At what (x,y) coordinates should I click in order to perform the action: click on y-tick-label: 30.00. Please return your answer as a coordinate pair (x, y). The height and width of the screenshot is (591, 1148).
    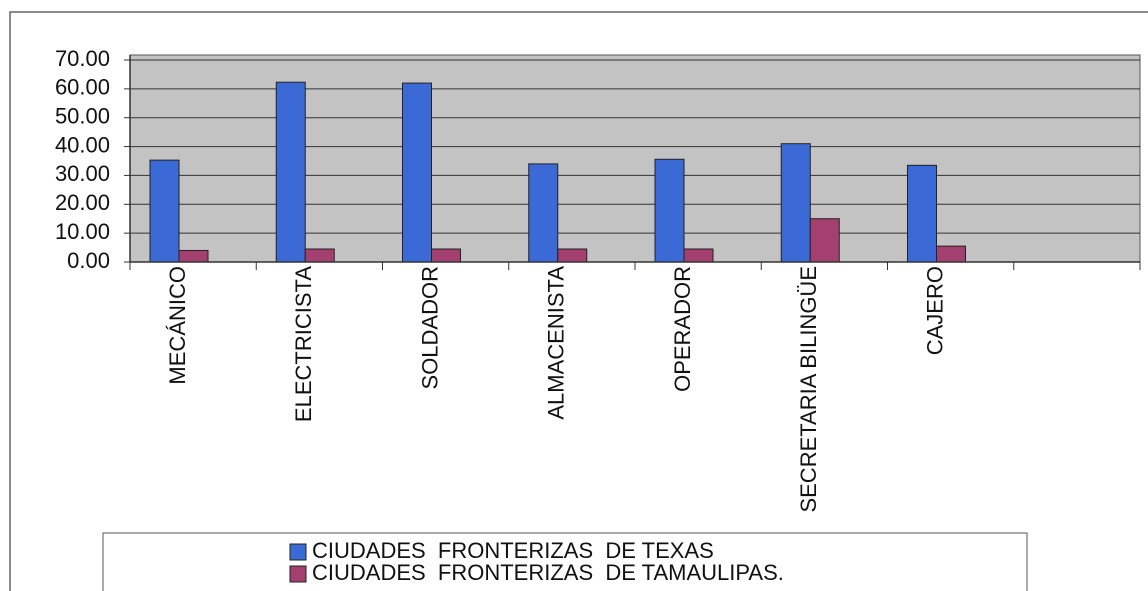
    Looking at the image, I should click on (82, 173).